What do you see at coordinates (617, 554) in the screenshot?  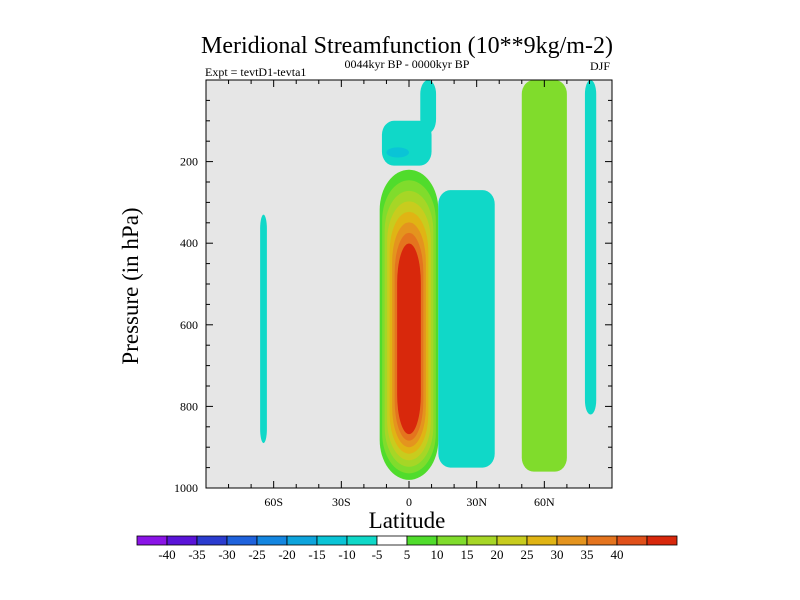 I see `colorbar-label: 40` at bounding box center [617, 554].